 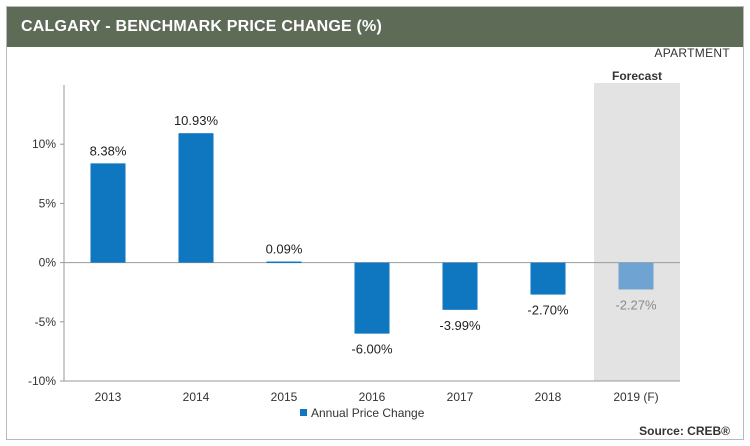 What do you see at coordinates (284, 249) in the screenshot?
I see `data-label: 0.09%` at bounding box center [284, 249].